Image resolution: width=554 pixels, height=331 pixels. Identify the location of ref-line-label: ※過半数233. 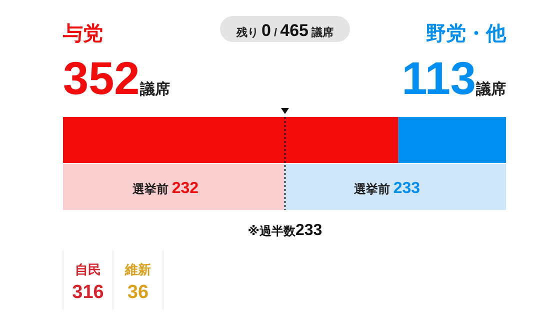
(285, 230).